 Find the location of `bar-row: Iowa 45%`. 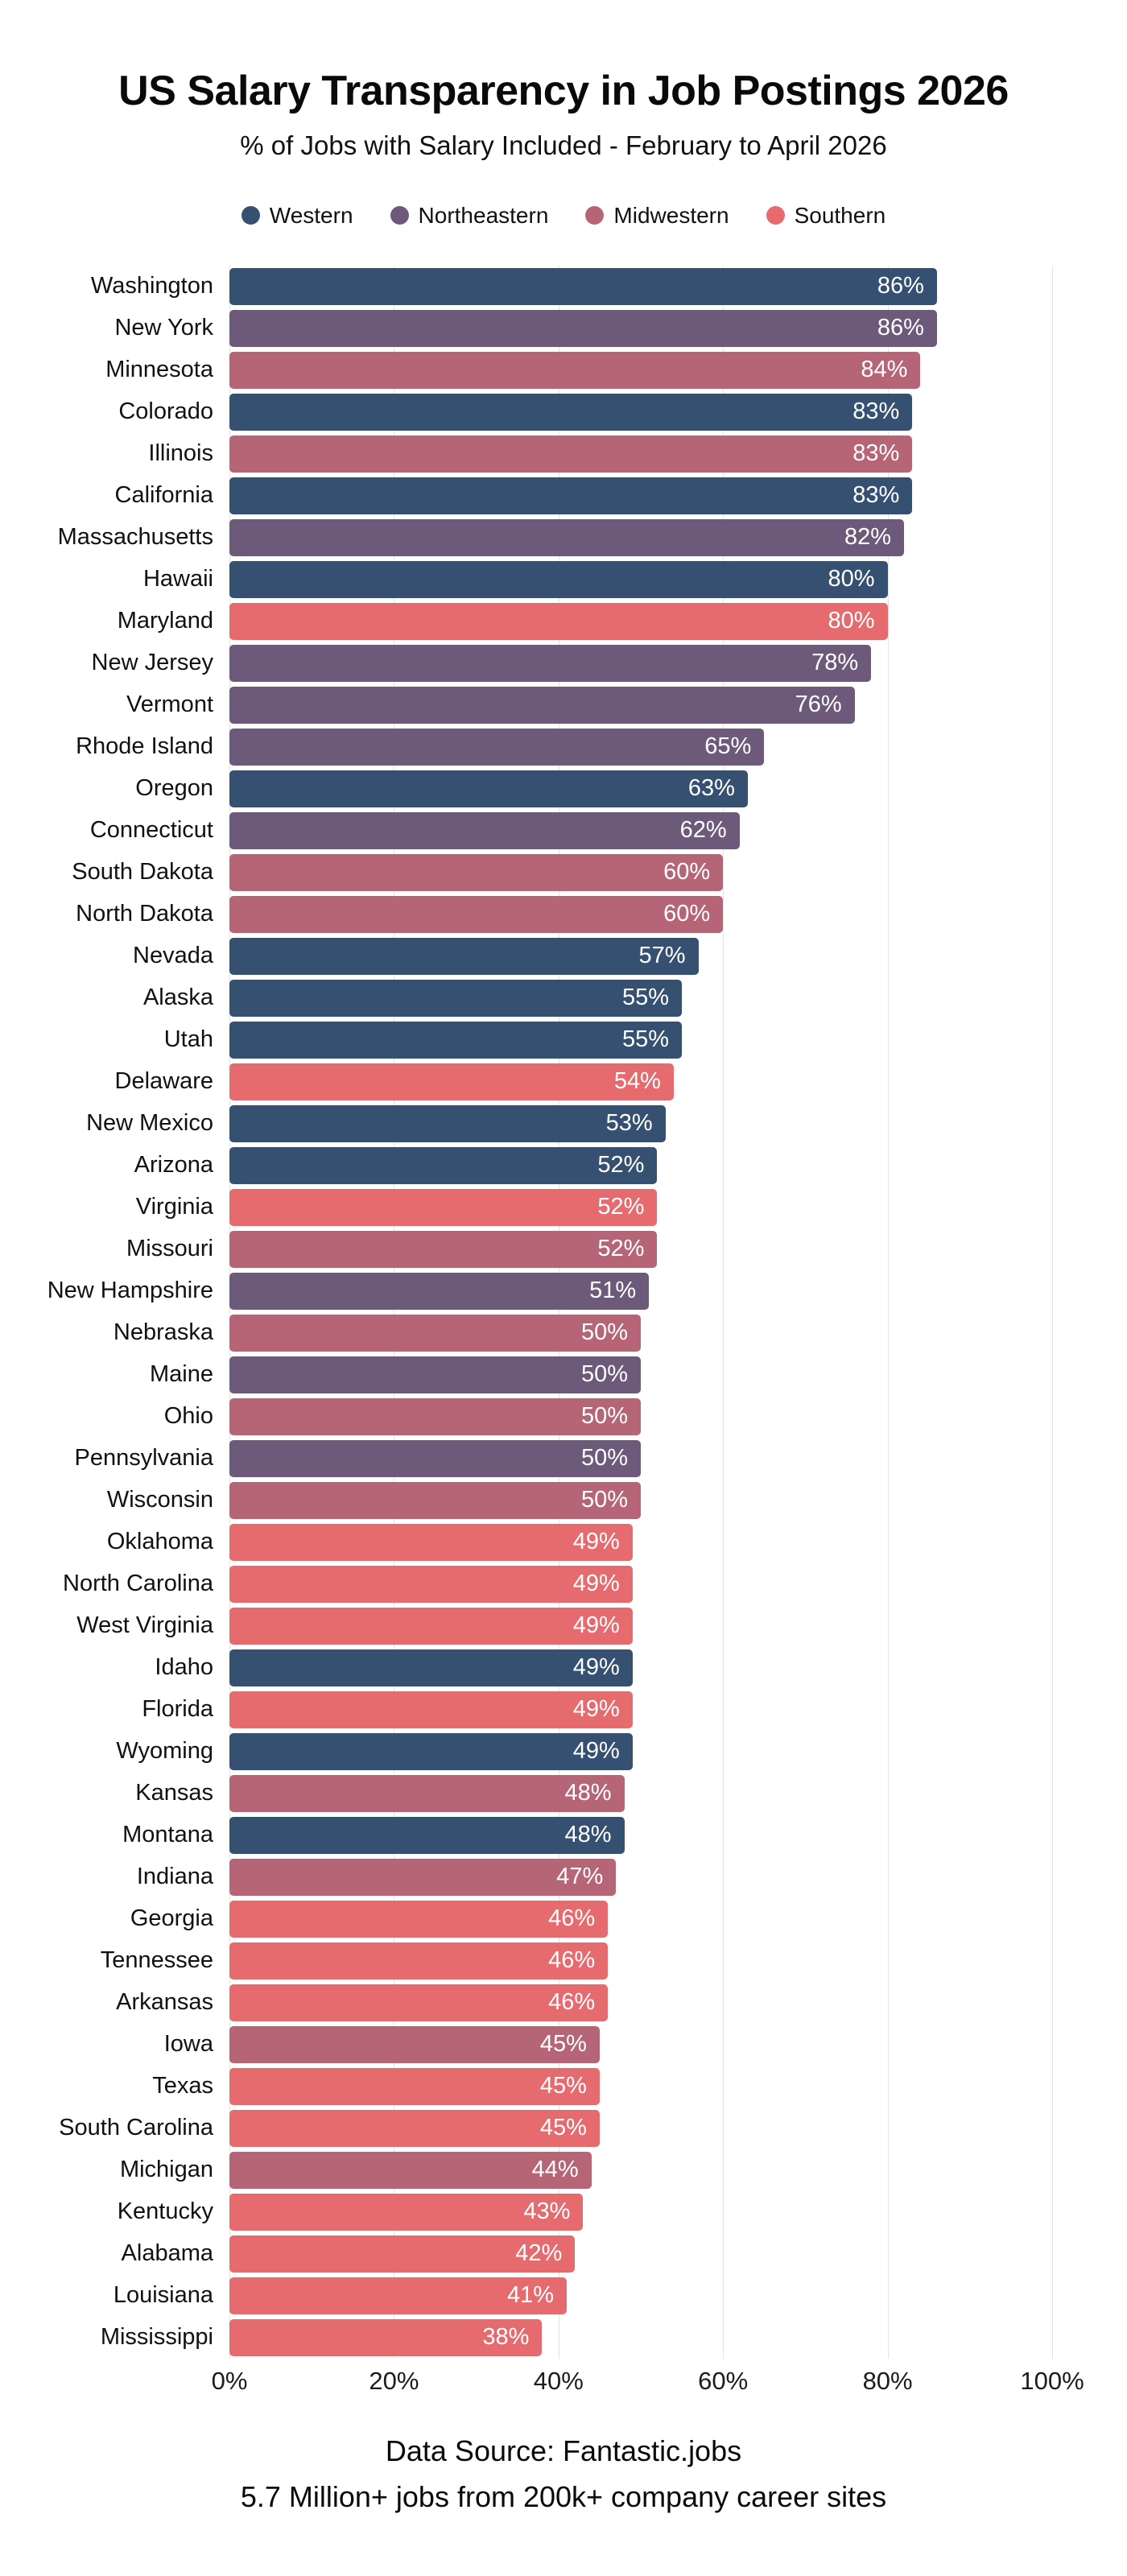

bar-row: Iowa 45% is located at coordinates (563, 2045).